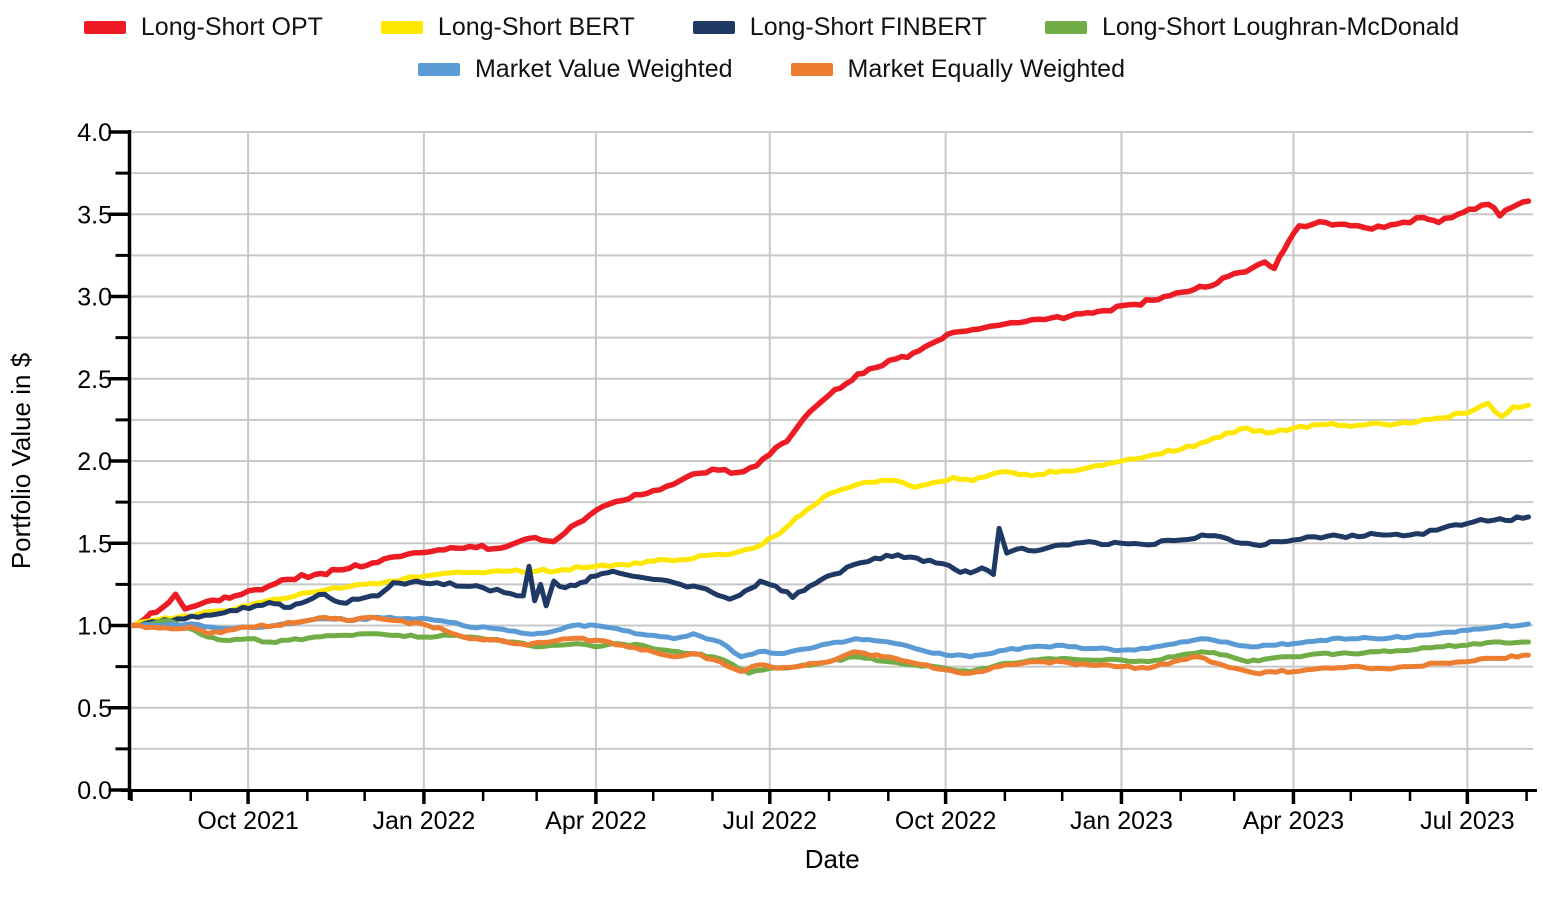 The image size is (1543, 902). I want to click on legend-item-long-short-loughran-mcdonald: Long-Short Loughran-McDonald, so click(1252, 27).